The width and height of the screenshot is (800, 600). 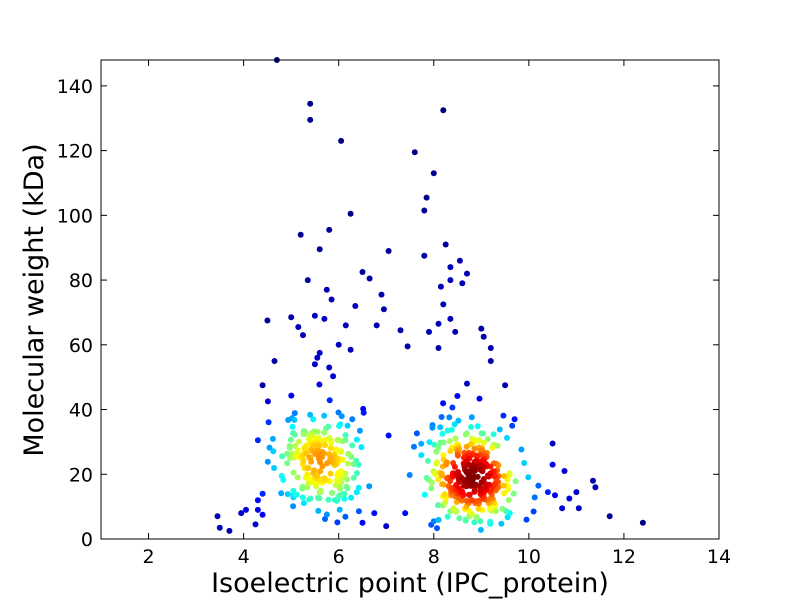 I want to click on y-tick-label: 120, so click(x=75, y=152).